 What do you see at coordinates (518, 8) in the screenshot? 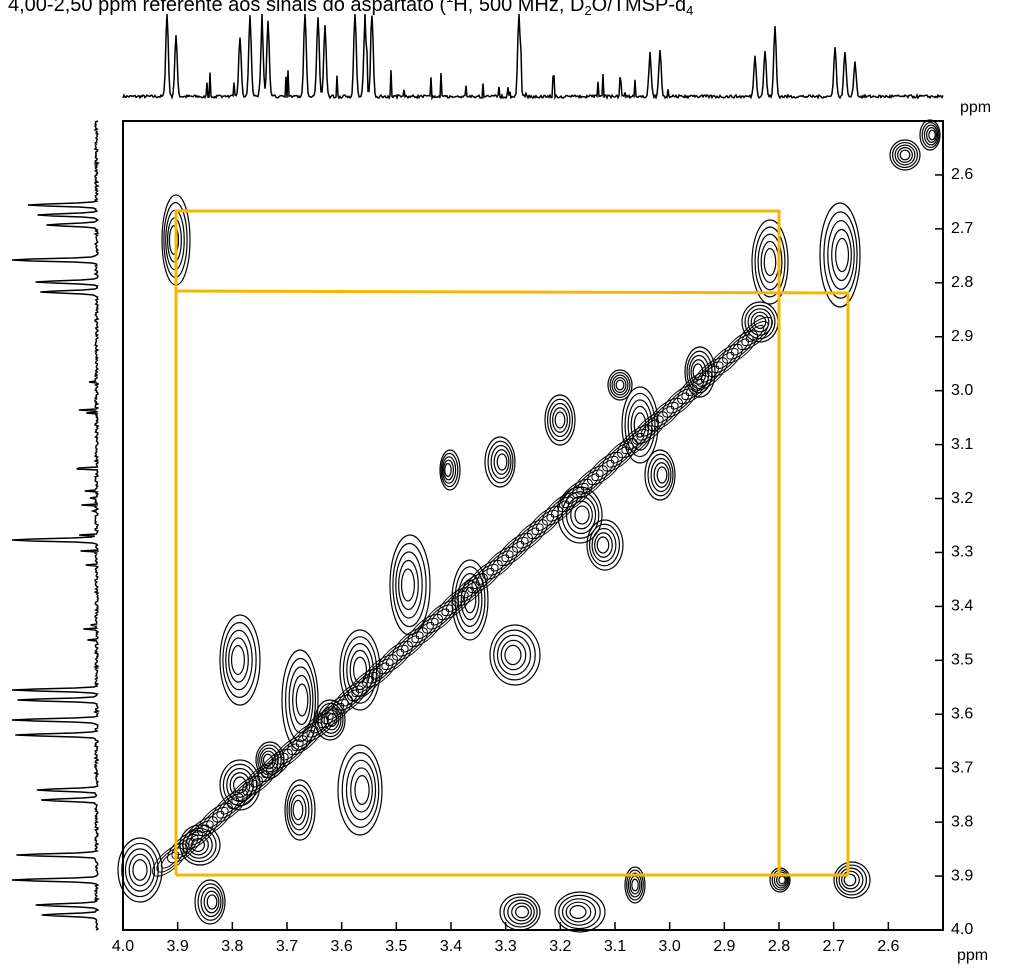
I see `title-part: H, 500 MHz, D` at bounding box center [518, 8].